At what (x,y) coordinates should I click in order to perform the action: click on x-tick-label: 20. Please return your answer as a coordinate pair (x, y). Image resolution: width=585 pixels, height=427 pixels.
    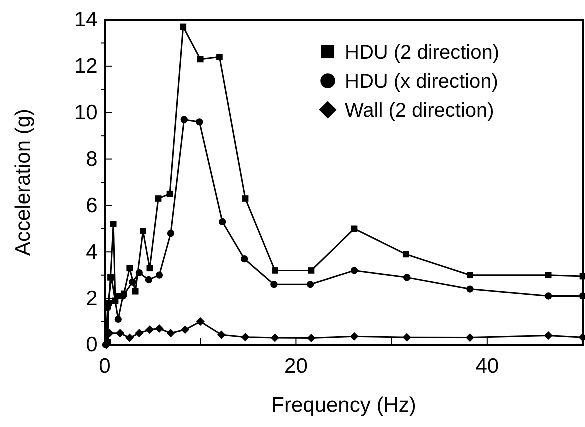
    Looking at the image, I should click on (296, 366).